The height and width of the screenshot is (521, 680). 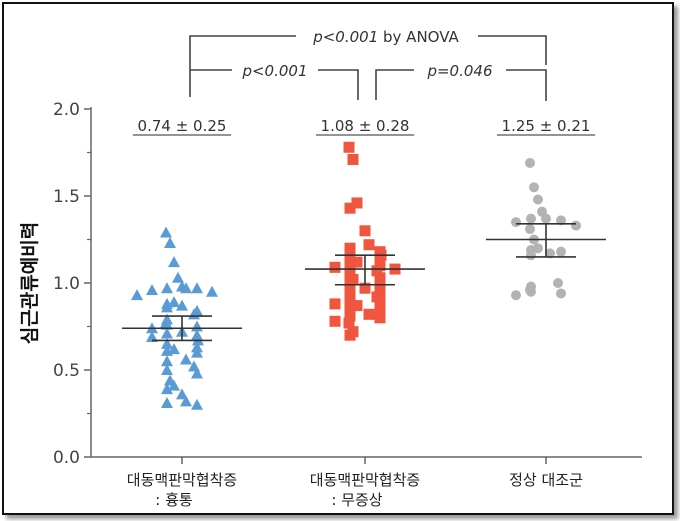 What do you see at coordinates (459, 71) in the screenshot?
I see `p-value-label: p=0.046` at bounding box center [459, 71].